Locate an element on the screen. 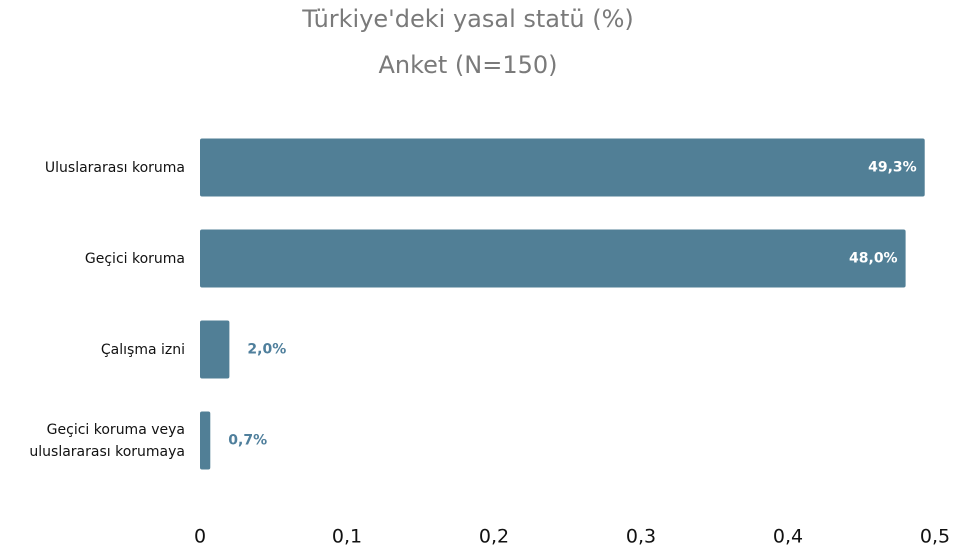 The image size is (953, 553). y-tick-label: Geçici koruma veya uluslararası korumaya is located at coordinates (107, 440).